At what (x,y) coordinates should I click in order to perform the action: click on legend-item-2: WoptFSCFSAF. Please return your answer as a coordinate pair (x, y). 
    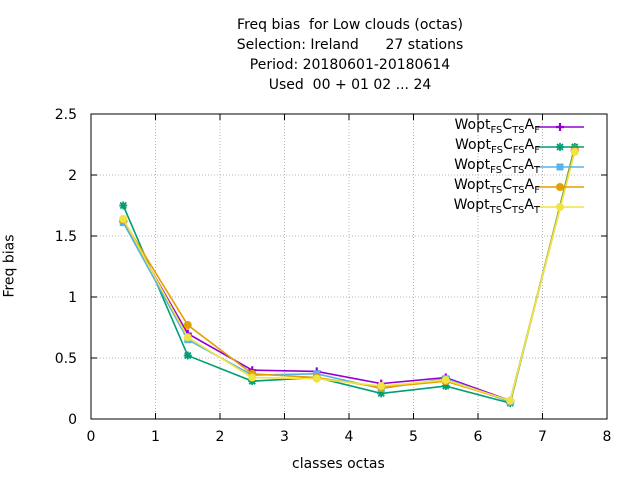
    Looking at the image, I should click on (497, 147).